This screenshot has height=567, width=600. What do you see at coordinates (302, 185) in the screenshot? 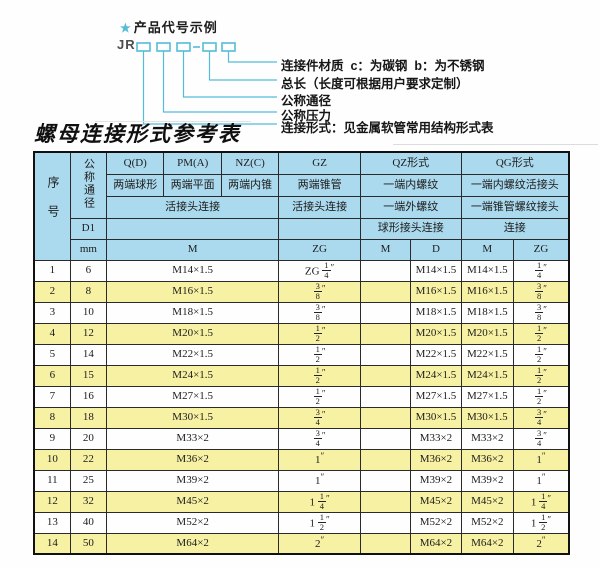
I see `header-row-2: 两端球形 两端平面 两端内锥 两端锥管 一端内螺纹 一端内螺纹活接头` at bounding box center [302, 185].